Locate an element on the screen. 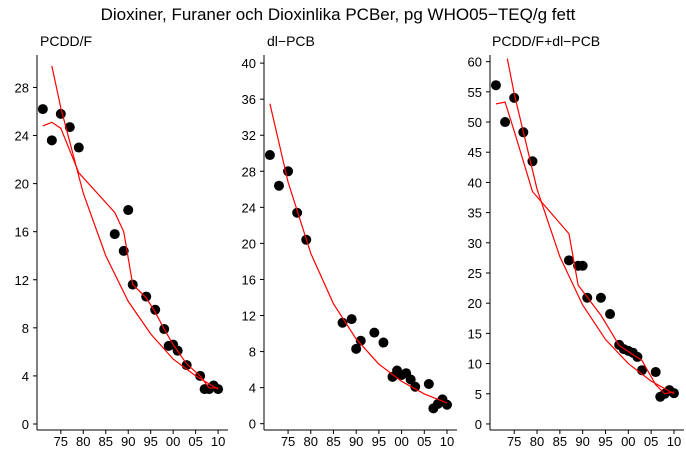  y-tick-label: 15 is located at coordinates (475, 333).